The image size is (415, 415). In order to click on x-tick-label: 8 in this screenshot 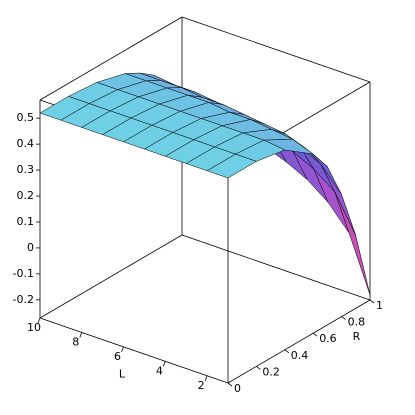, I will do `click(75, 341)`.